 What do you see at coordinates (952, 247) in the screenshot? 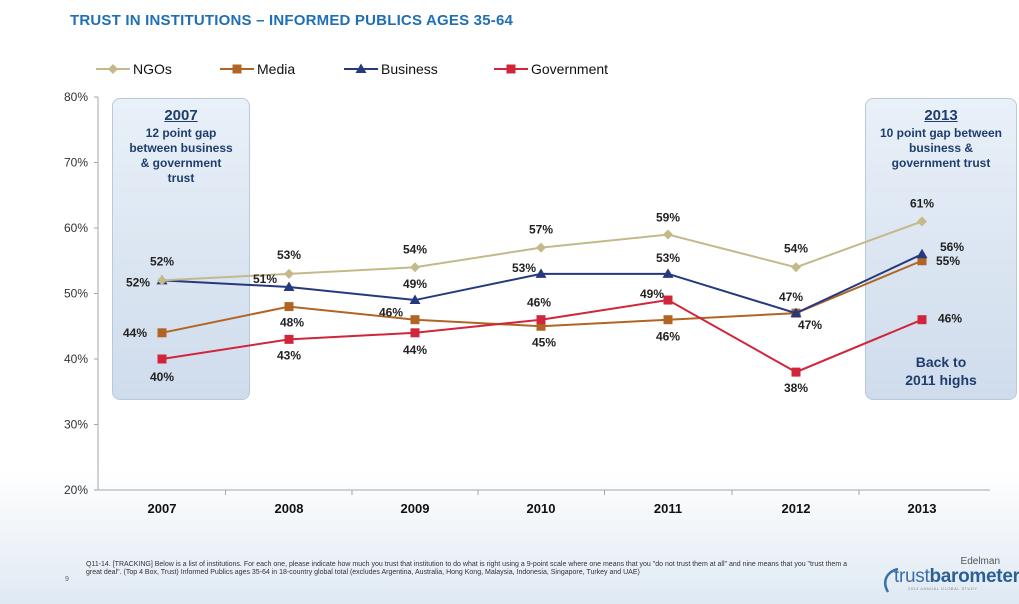
I see `data-label-business-2013: 56%` at bounding box center [952, 247].